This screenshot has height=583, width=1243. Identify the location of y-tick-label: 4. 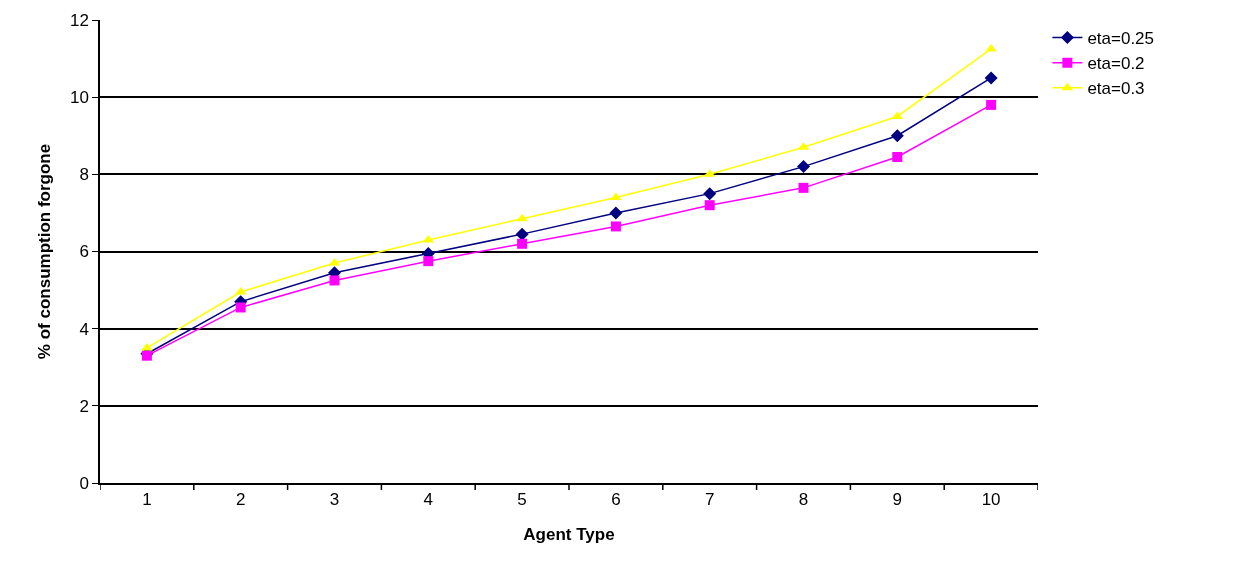
(84, 329).